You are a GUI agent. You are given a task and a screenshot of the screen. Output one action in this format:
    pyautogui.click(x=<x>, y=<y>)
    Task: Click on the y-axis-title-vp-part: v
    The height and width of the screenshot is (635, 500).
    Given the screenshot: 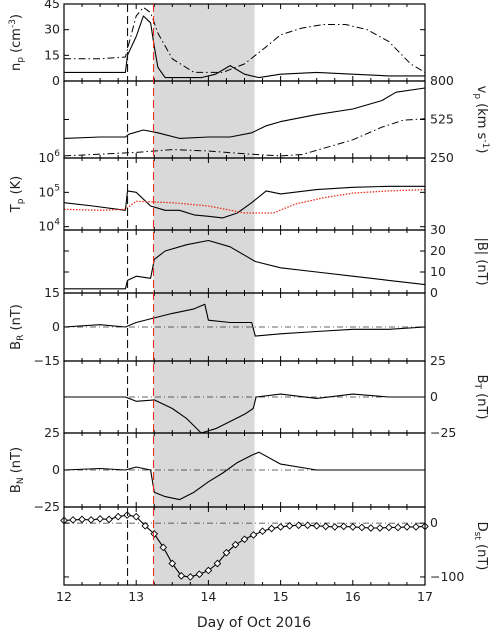 What is the action you would take?
    pyautogui.click(x=481, y=90)
    